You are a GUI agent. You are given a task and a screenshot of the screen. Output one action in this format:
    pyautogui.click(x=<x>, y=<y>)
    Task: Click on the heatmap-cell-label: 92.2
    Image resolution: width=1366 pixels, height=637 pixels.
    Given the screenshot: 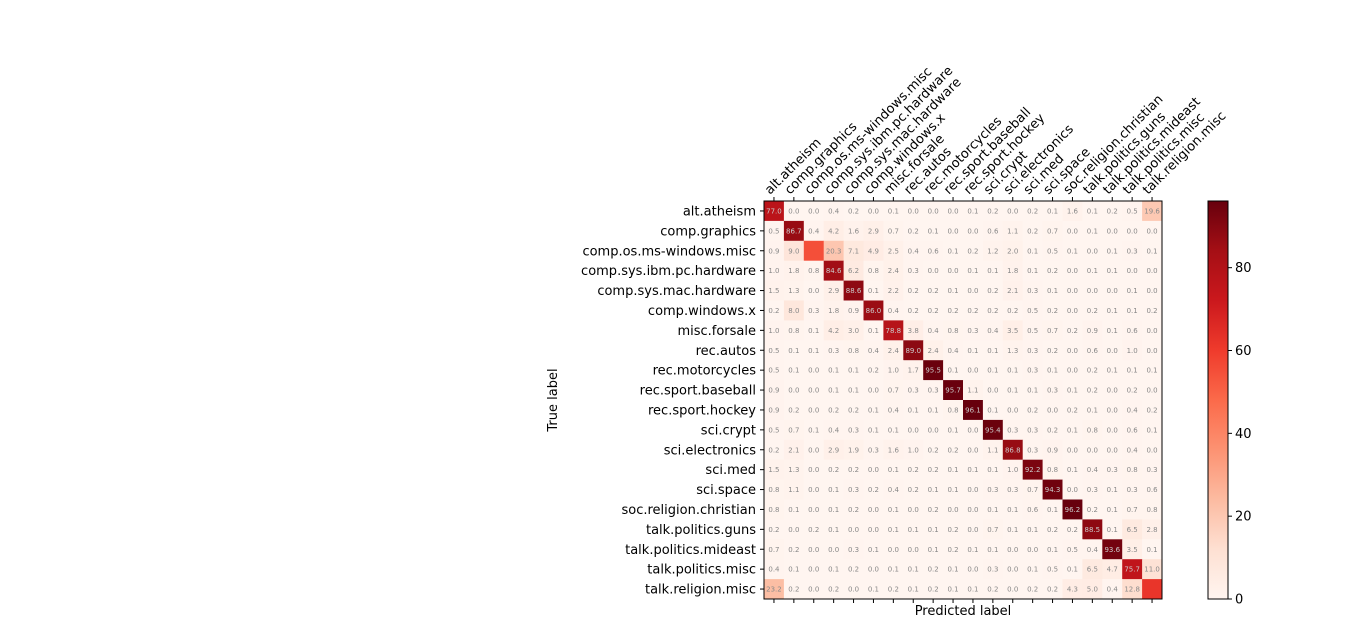 What is the action you would take?
    pyautogui.click(x=1033, y=470)
    